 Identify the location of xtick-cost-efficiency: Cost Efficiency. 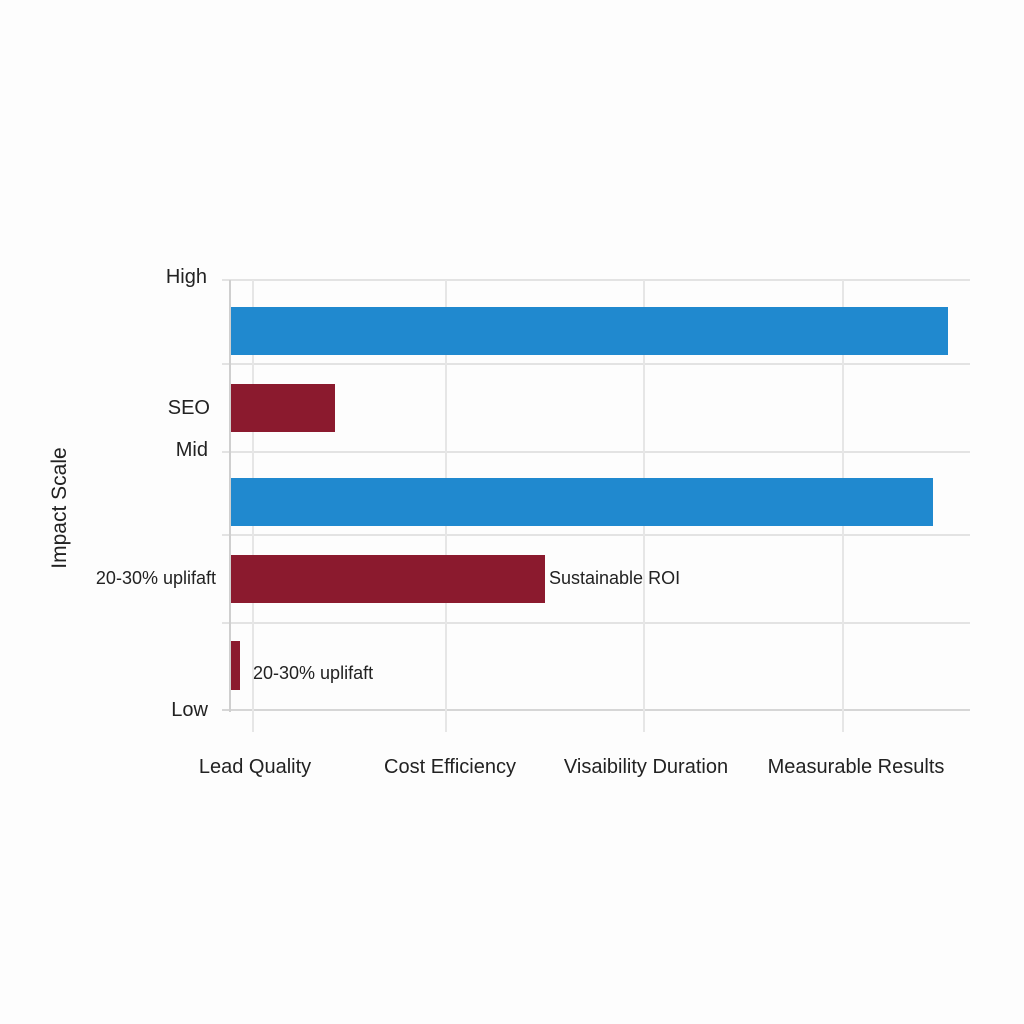
(450, 767).